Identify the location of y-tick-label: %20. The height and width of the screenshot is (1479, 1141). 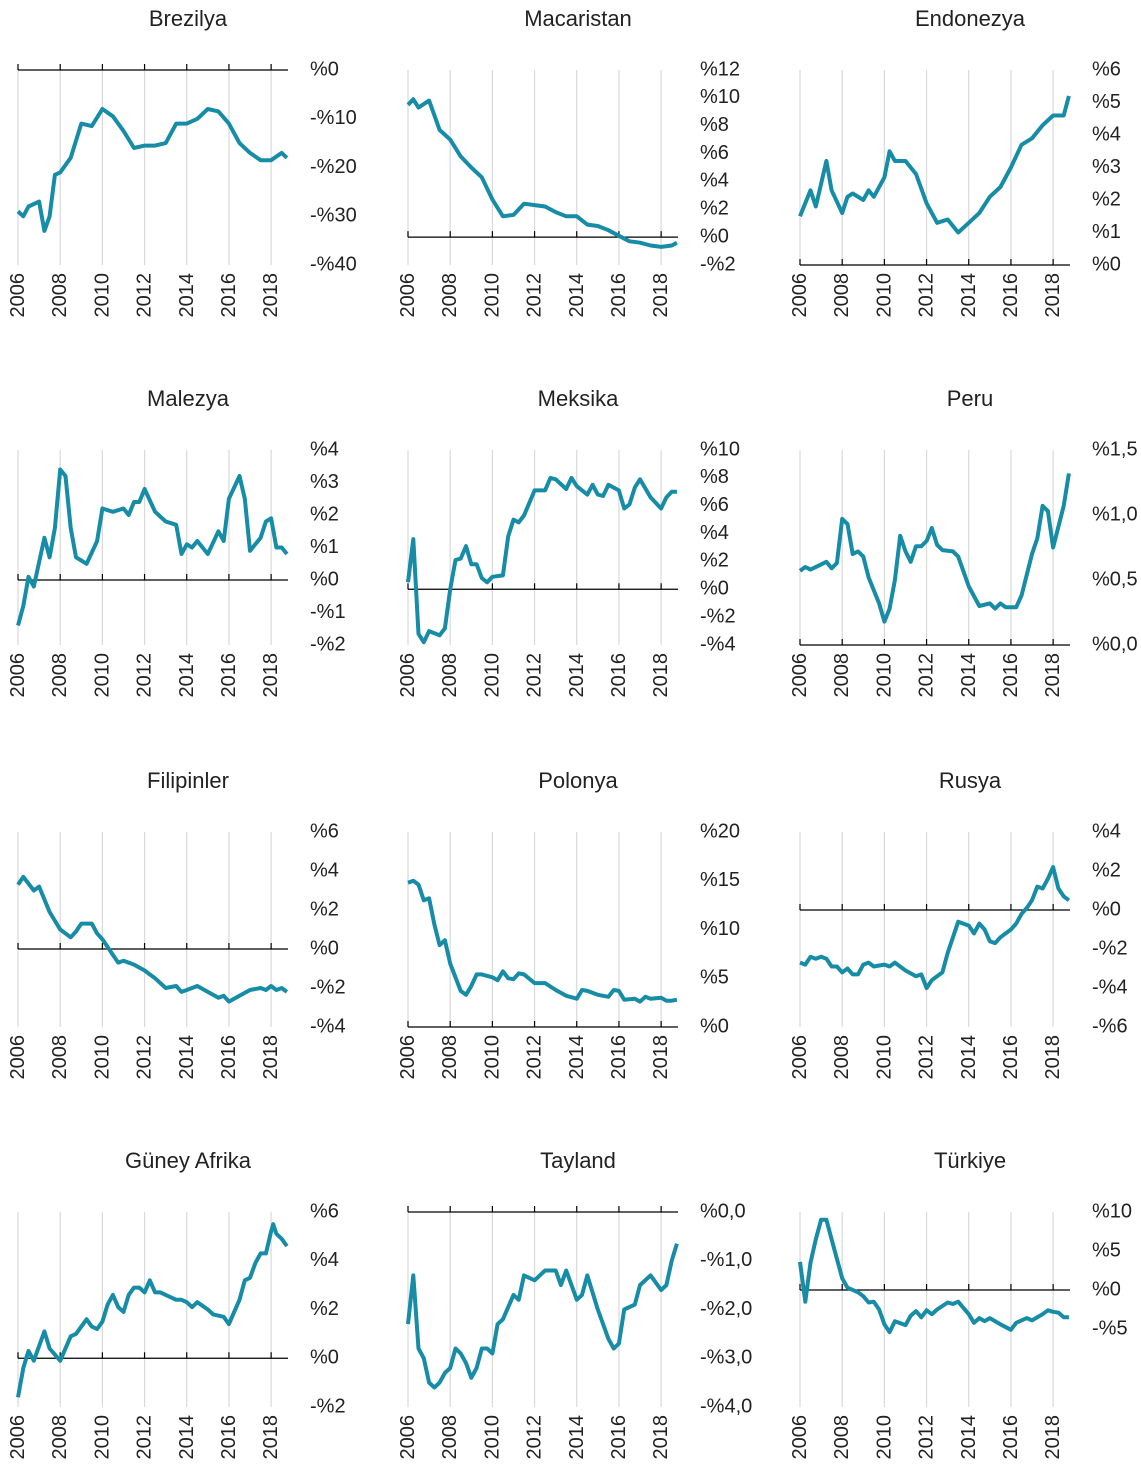
(720, 831).